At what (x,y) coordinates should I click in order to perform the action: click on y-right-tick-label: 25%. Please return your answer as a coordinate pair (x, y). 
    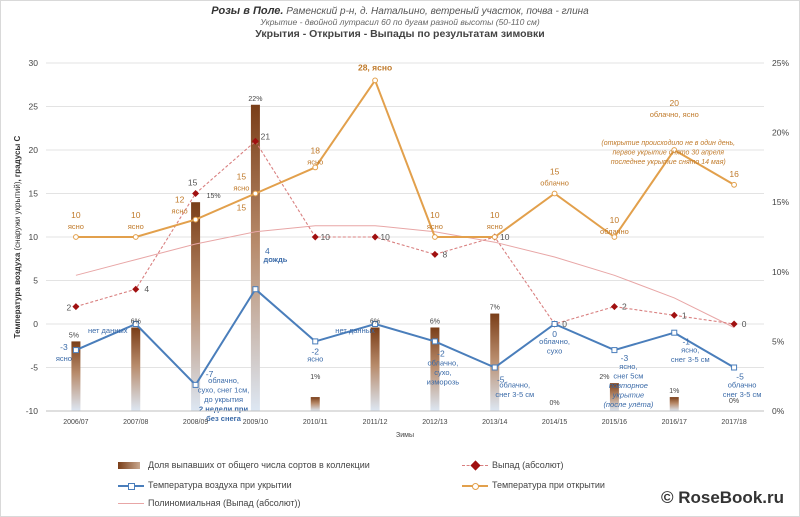
    Looking at the image, I should click on (780, 63).